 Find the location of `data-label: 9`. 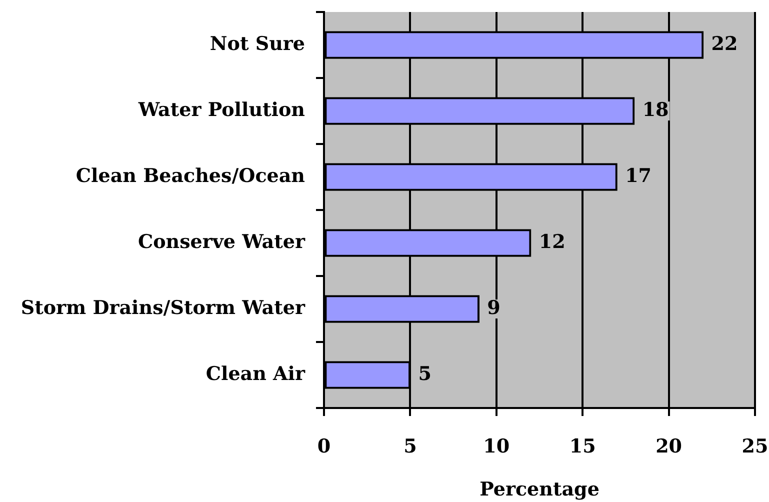

data-label: 9 is located at coordinates (493, 307).